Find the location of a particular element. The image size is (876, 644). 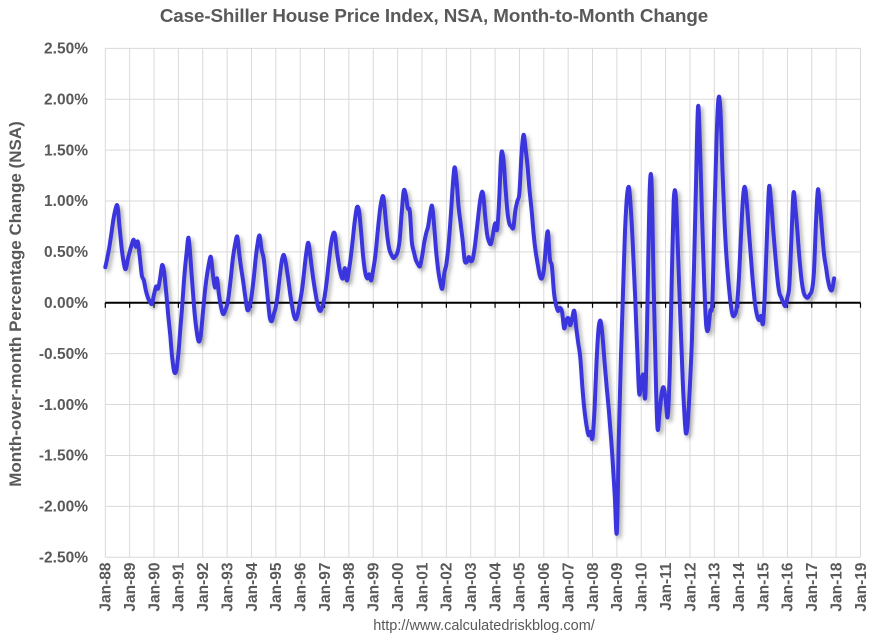

svg-text: Jan-00 is located at coordinates (398, 587).